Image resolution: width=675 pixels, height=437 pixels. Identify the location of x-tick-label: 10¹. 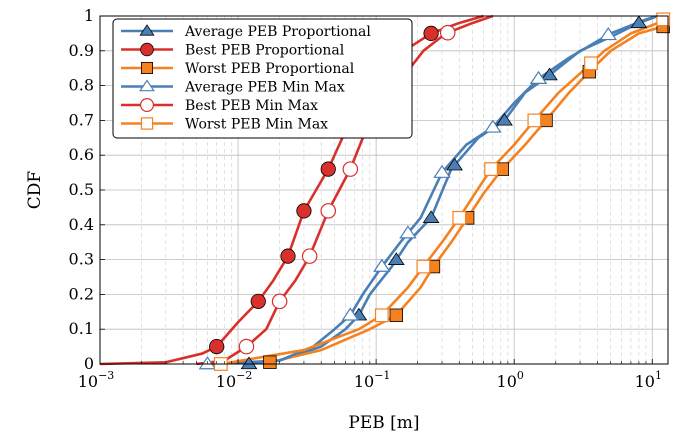
(648, 380).